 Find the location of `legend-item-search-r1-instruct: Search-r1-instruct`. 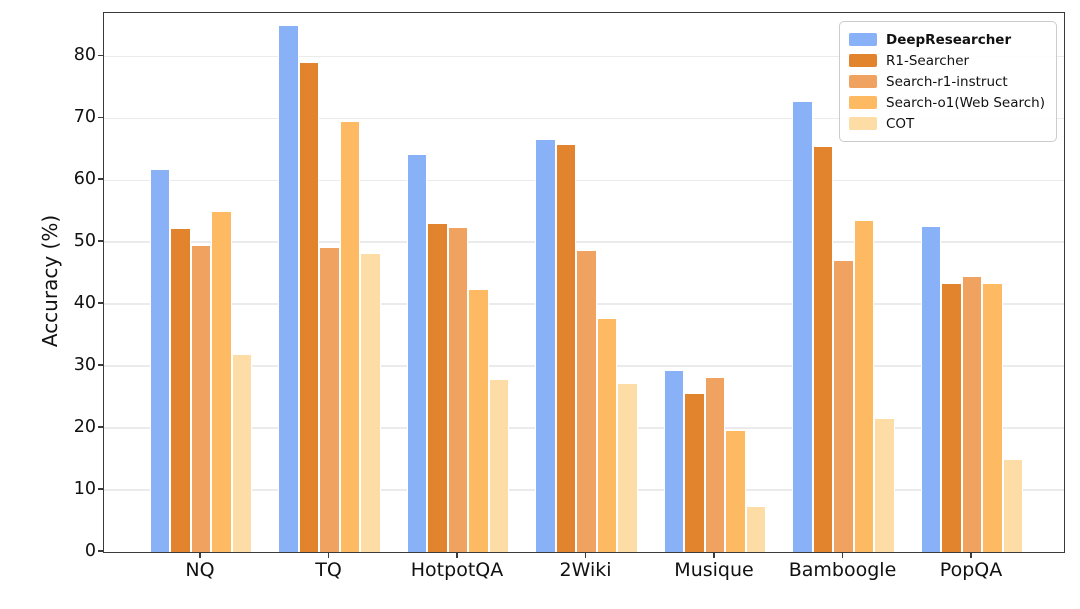

legend-item-search-r1-instruct: Search-r1-instruct is located at coordinates (947, 81).